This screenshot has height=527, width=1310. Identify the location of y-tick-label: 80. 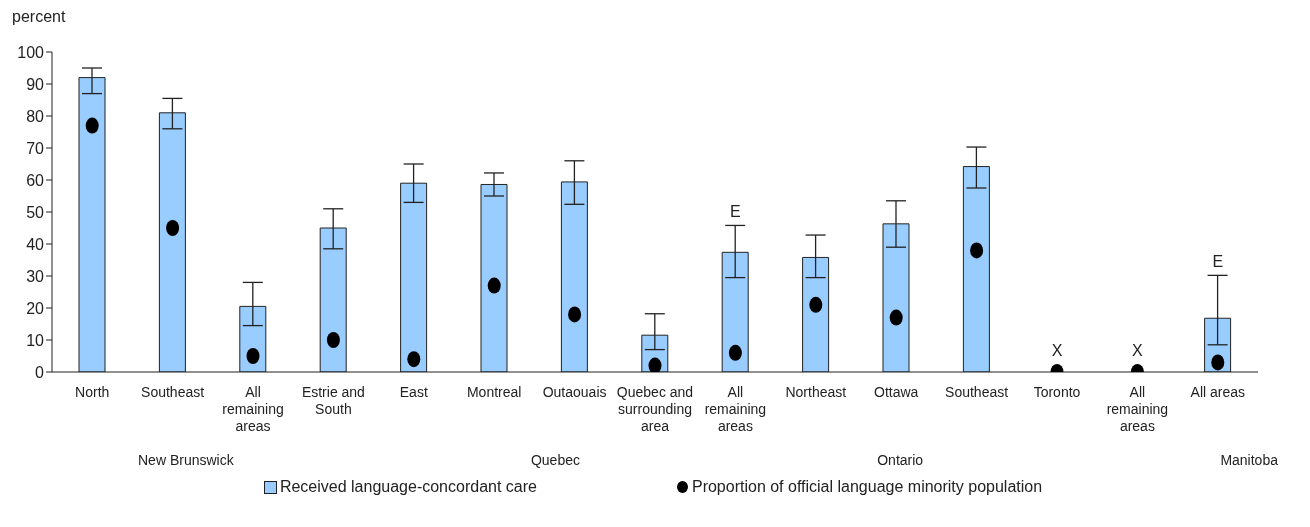
(35, 116).